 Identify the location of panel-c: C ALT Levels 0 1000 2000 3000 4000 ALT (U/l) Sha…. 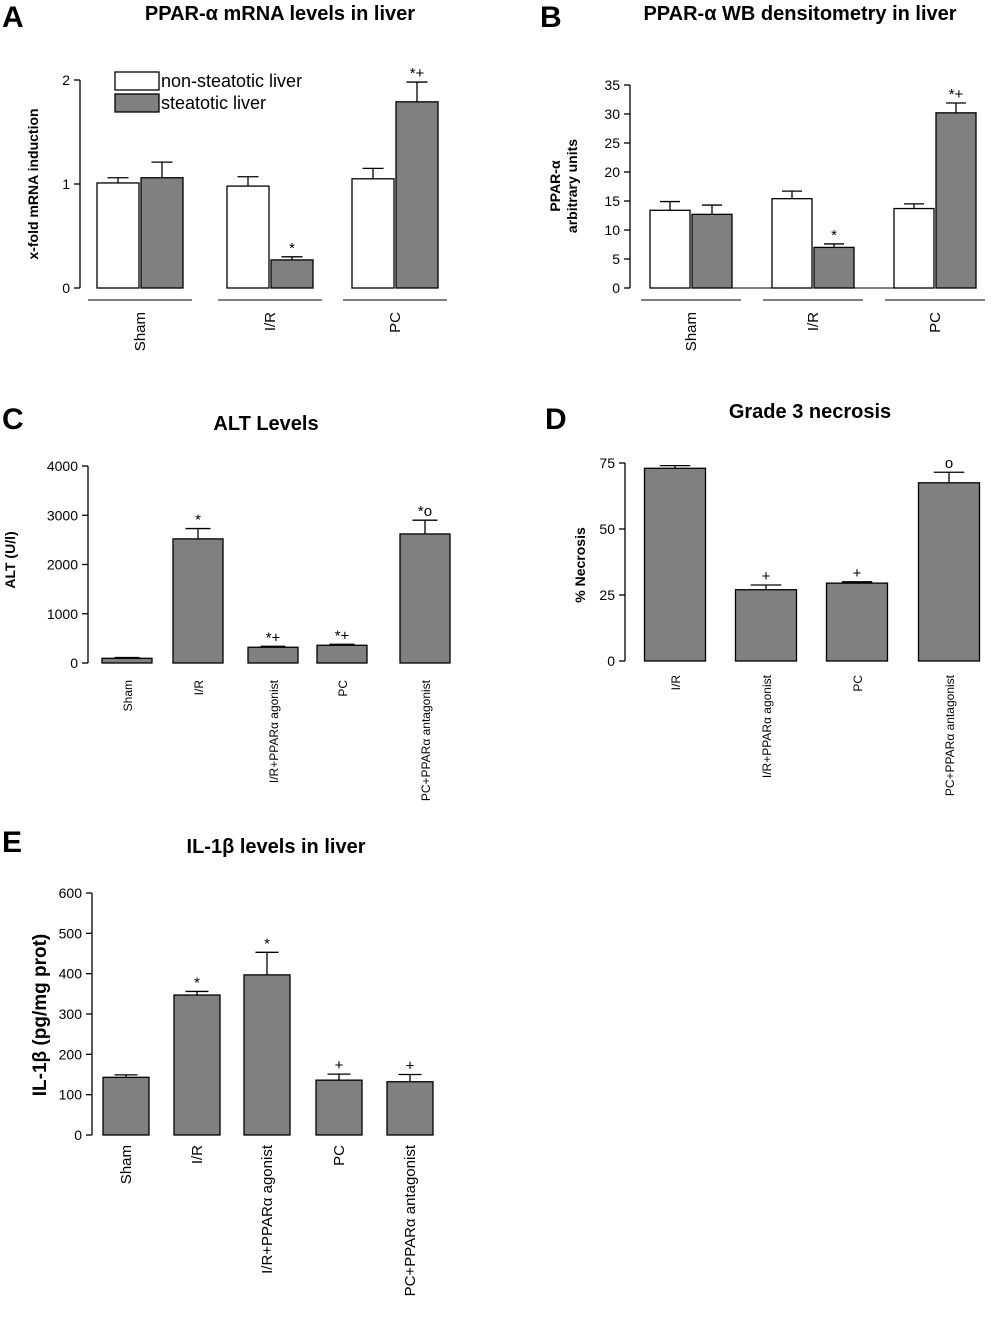
(226, 602).